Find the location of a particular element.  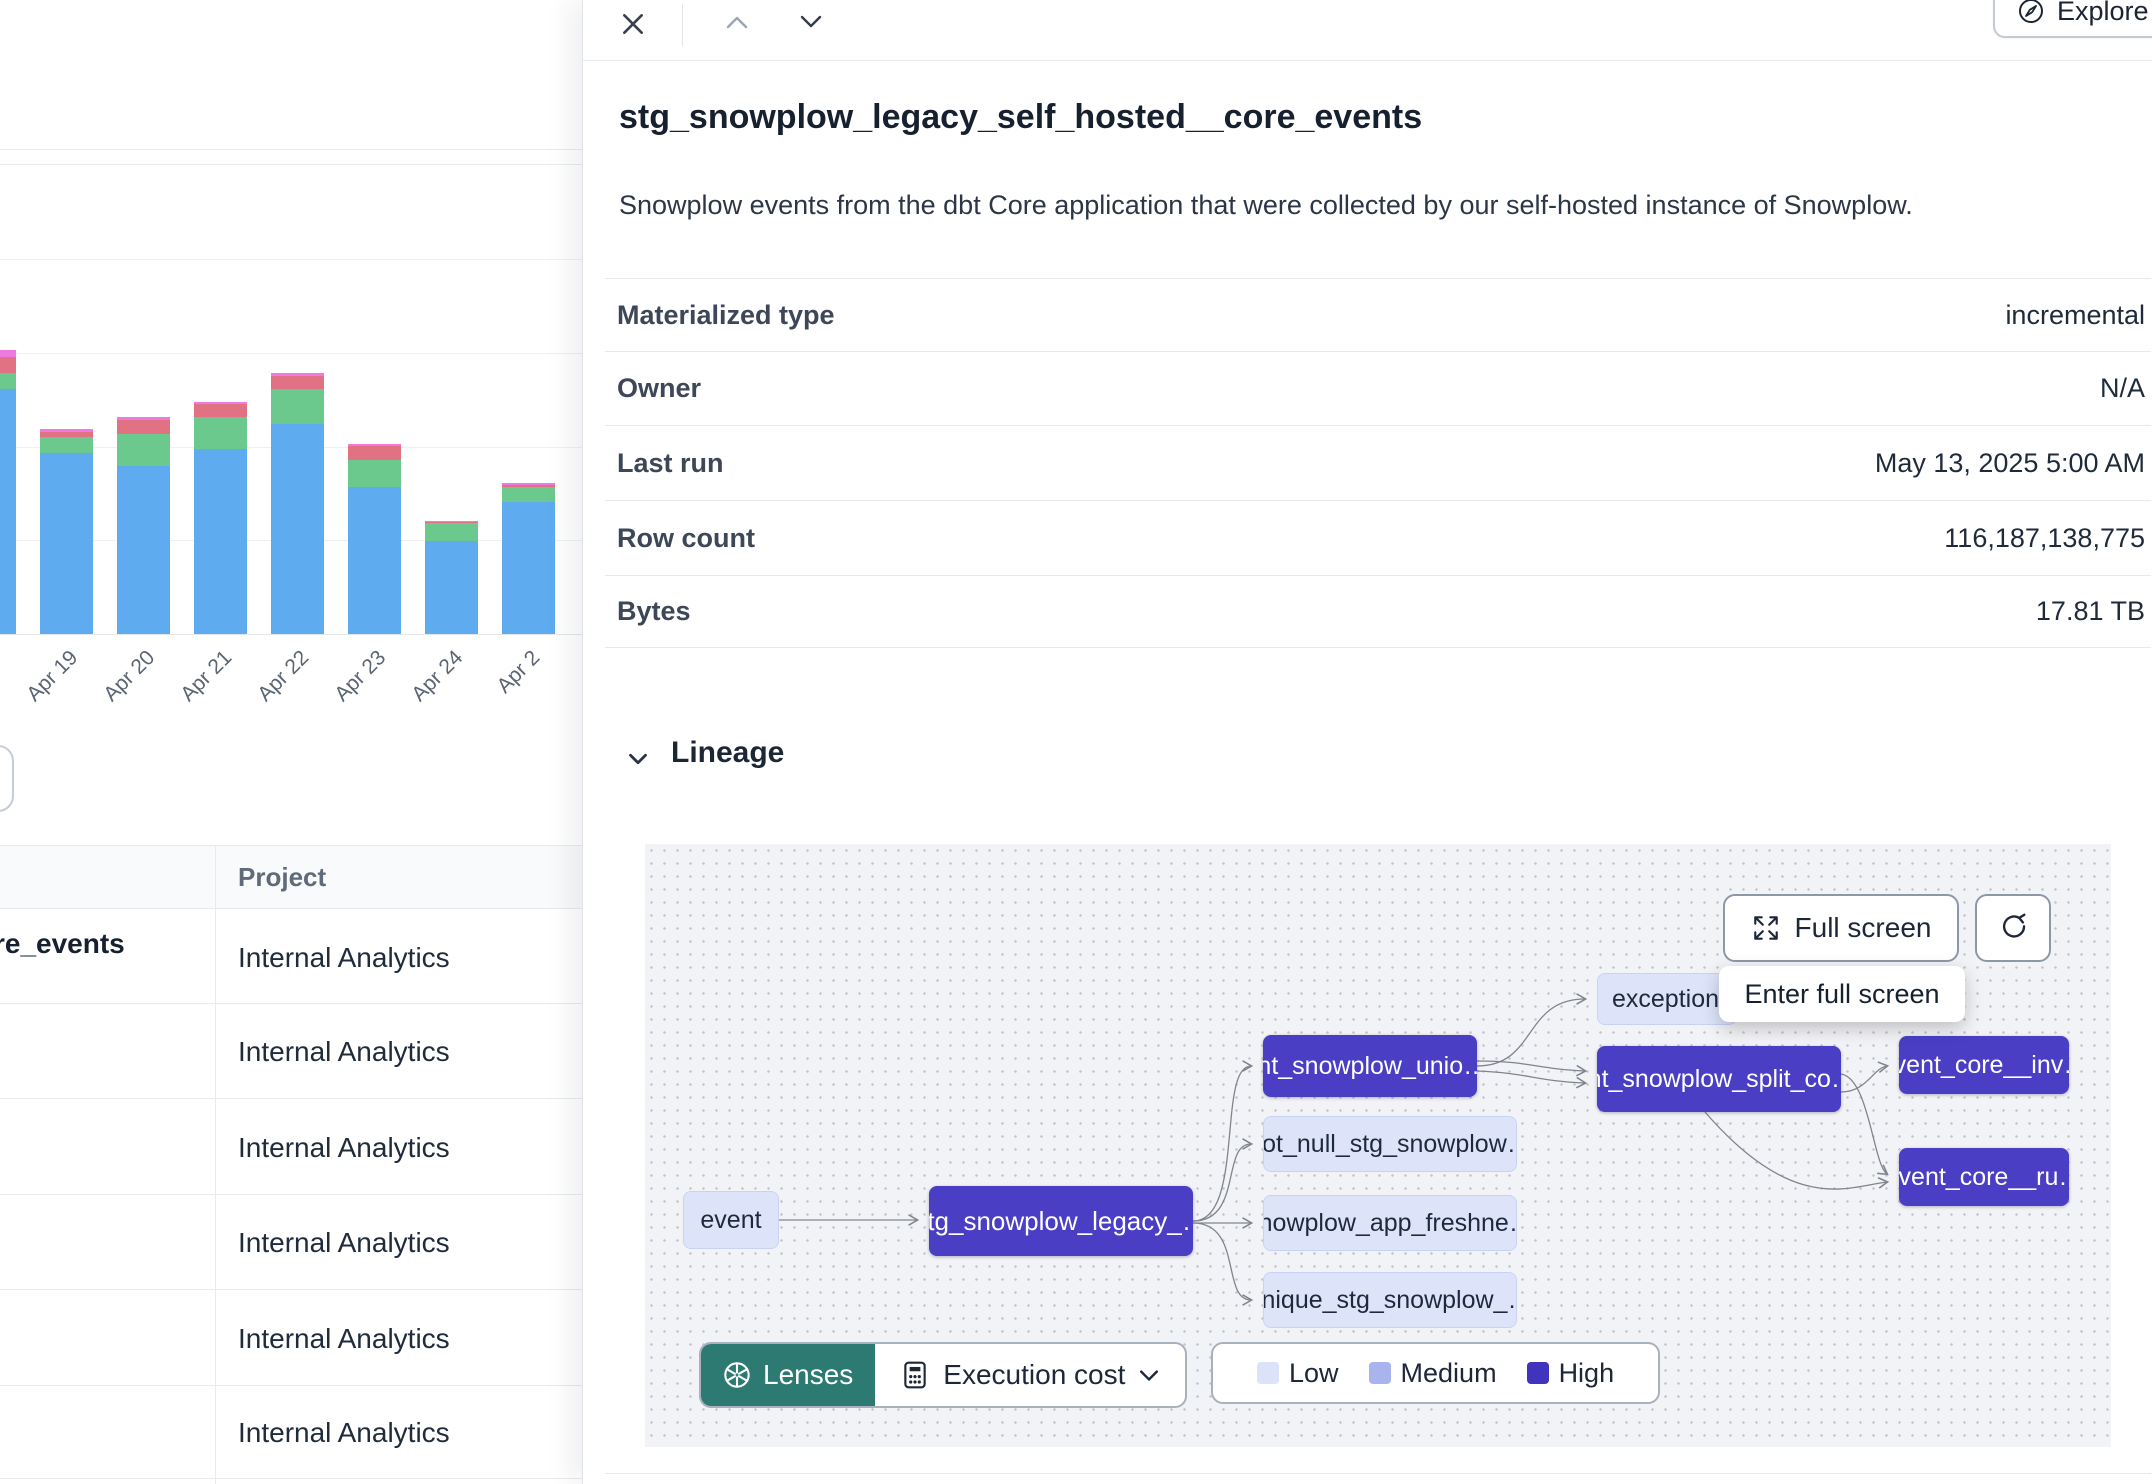

panel-topbar: Explore is located at coordinates (1367, 30).